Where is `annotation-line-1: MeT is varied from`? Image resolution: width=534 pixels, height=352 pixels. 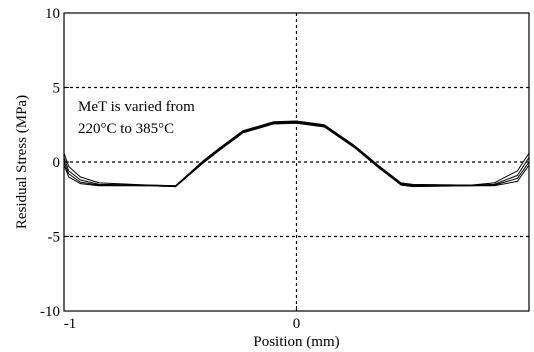
annotation-line-1: MeT is varied from is located at coordinates (136, 107).